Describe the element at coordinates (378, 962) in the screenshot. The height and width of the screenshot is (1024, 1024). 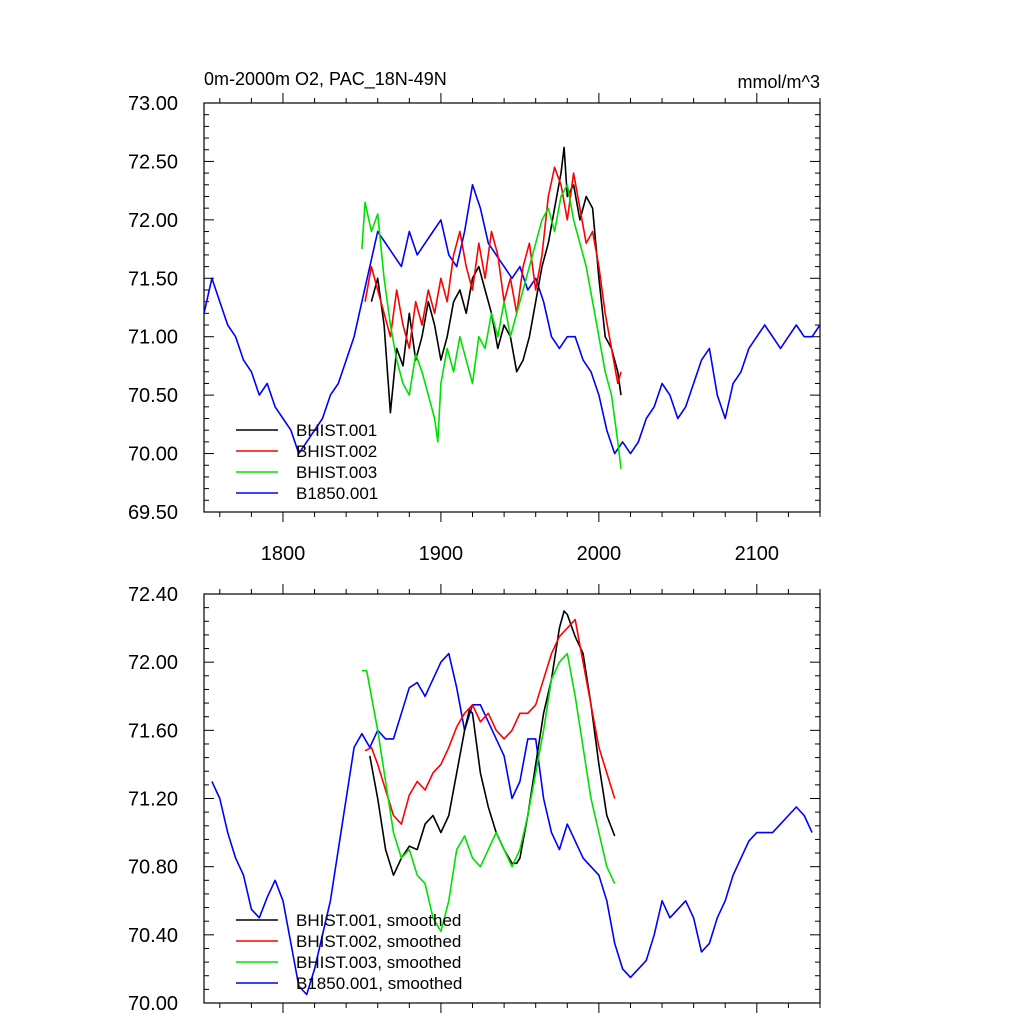
I see `legend-label: BHIST.003, smoothed` at that location.